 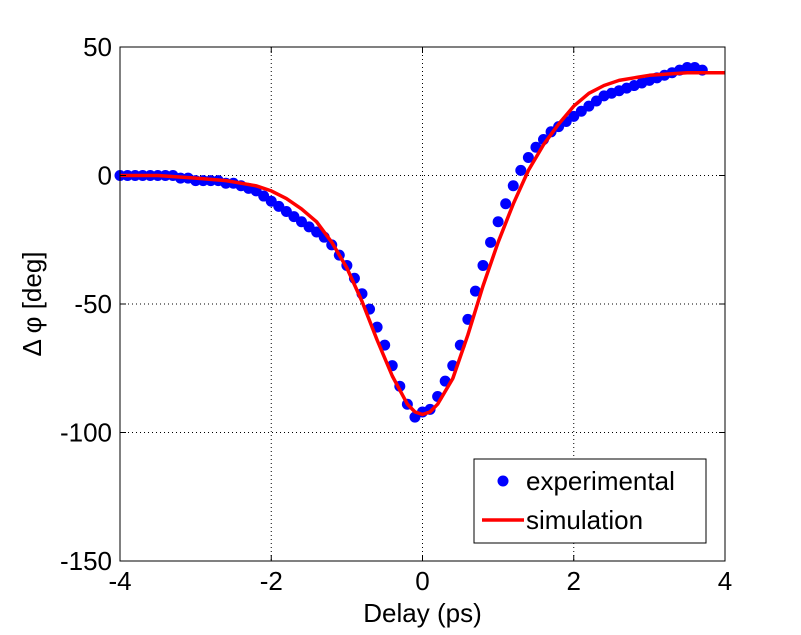 I want to click on y-tick-label: 0, so click(x=105, y=176).